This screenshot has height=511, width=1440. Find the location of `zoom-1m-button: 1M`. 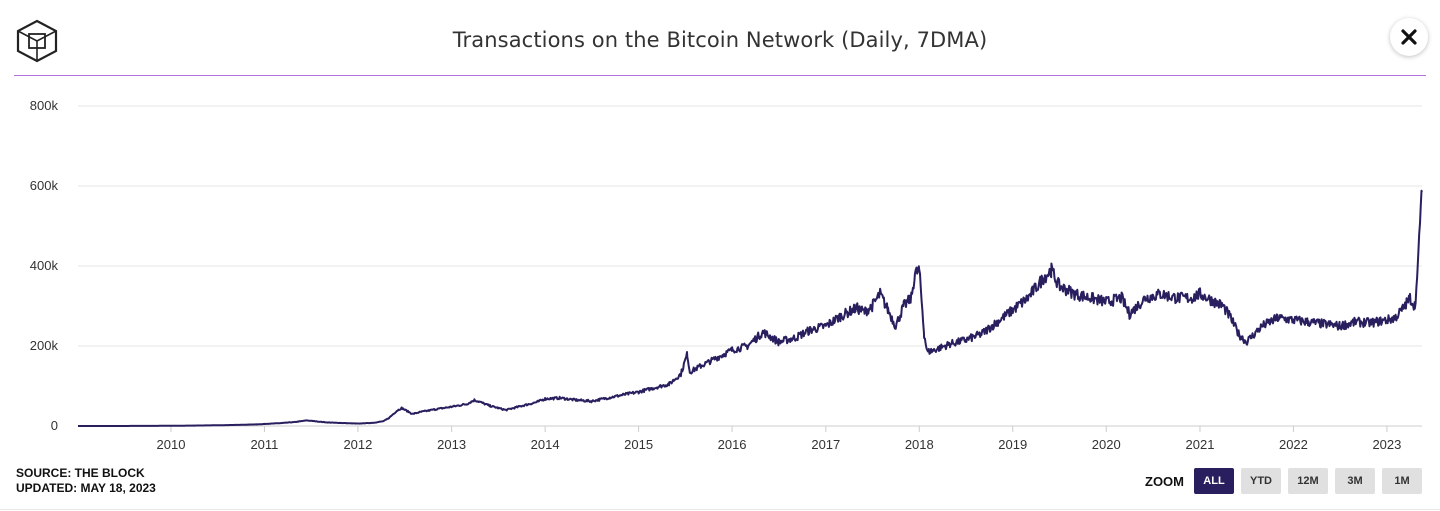

zoom-1m-button: 1M is located at coordinates (1402, 481).